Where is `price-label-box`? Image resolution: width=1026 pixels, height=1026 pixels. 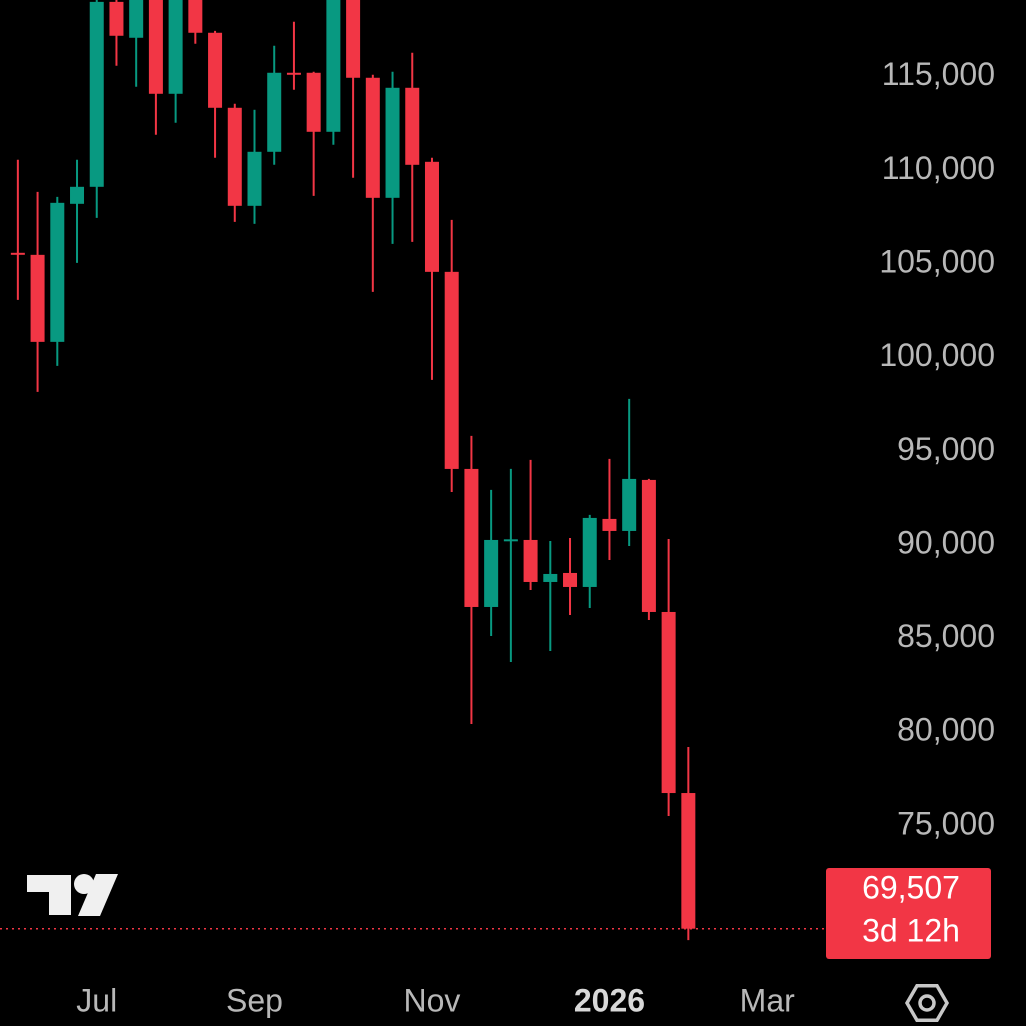 price-label-box is located at coordinates (908, 913).